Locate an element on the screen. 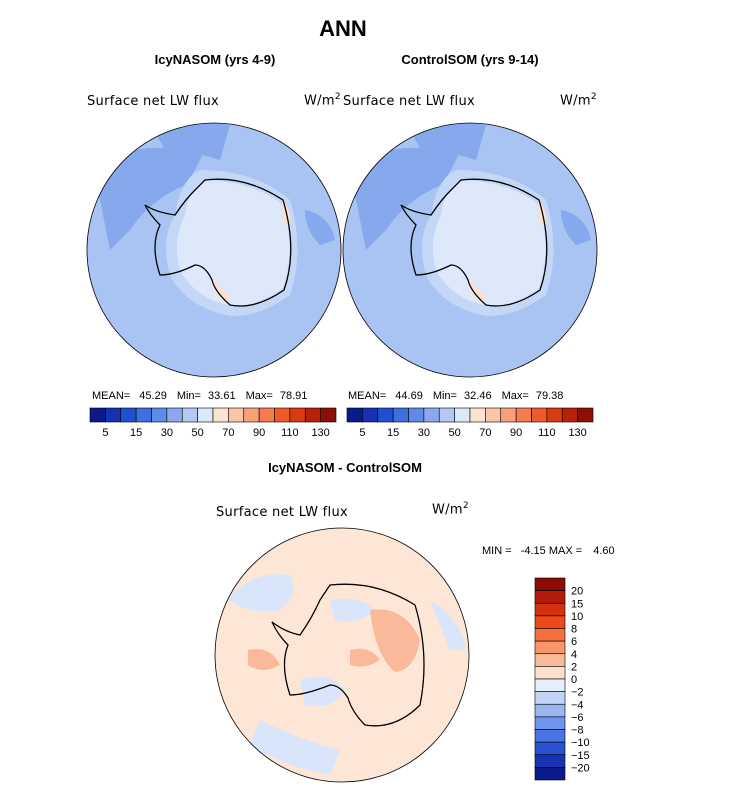 This screenshot has height=789, width=733. panel2-colorbar-tick-label: 130 is located at coordinates (577, 433).